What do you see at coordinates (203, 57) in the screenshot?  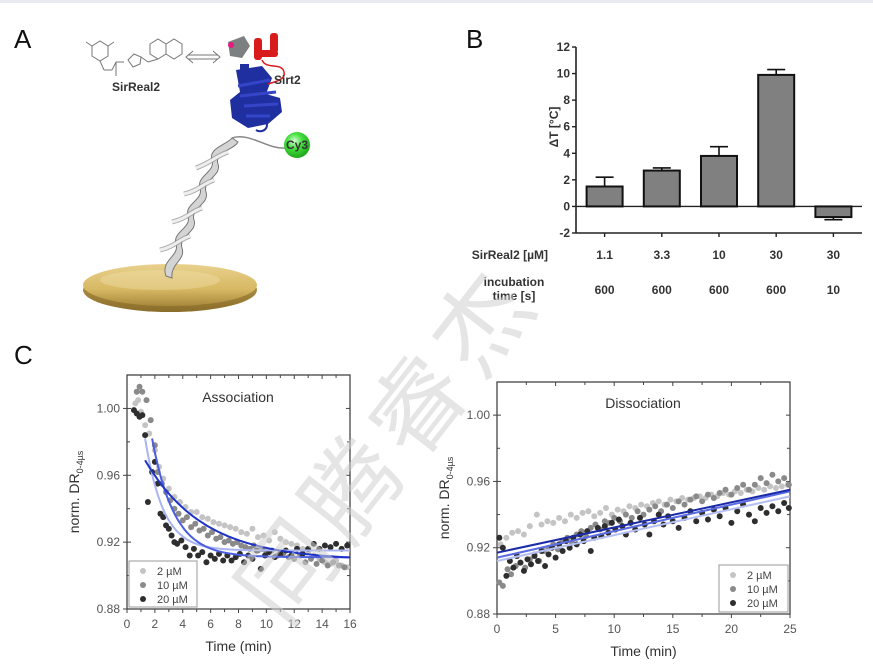 I see `binding-arrow-icon` at bounding box center [203, 57].